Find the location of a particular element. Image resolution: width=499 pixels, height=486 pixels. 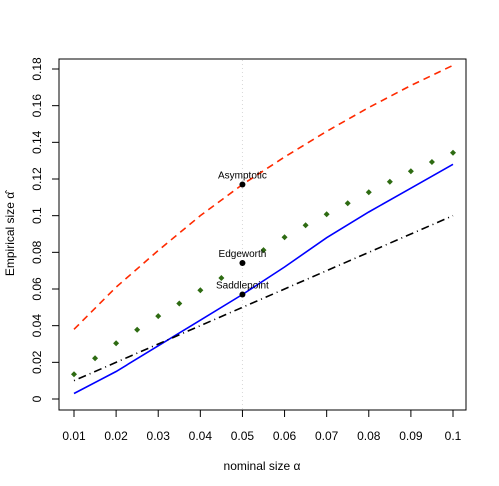

annotation-label: Asymptotic is located at coordinates (242, 176).